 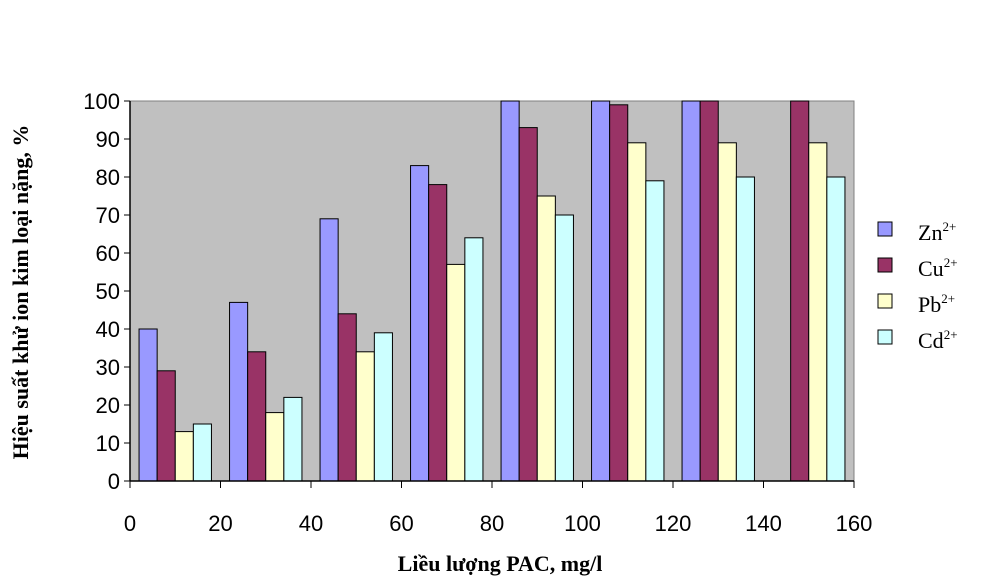 I want to click on y-ticks-group: 0 10 20 30 40 50 60 70 80 90 100, so click(x=106, y=291).